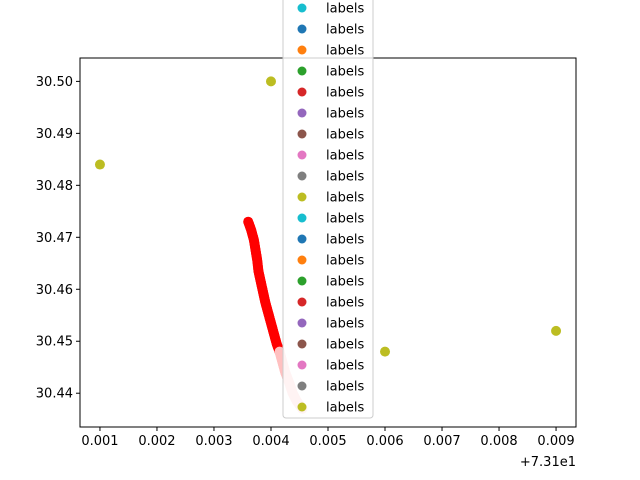 Image resolution: width=640 pixels, height=480 pixels. Describe the element at coordinates (54, 238) in the screenshot. I see `y-tick-label: 30.47` at that location.